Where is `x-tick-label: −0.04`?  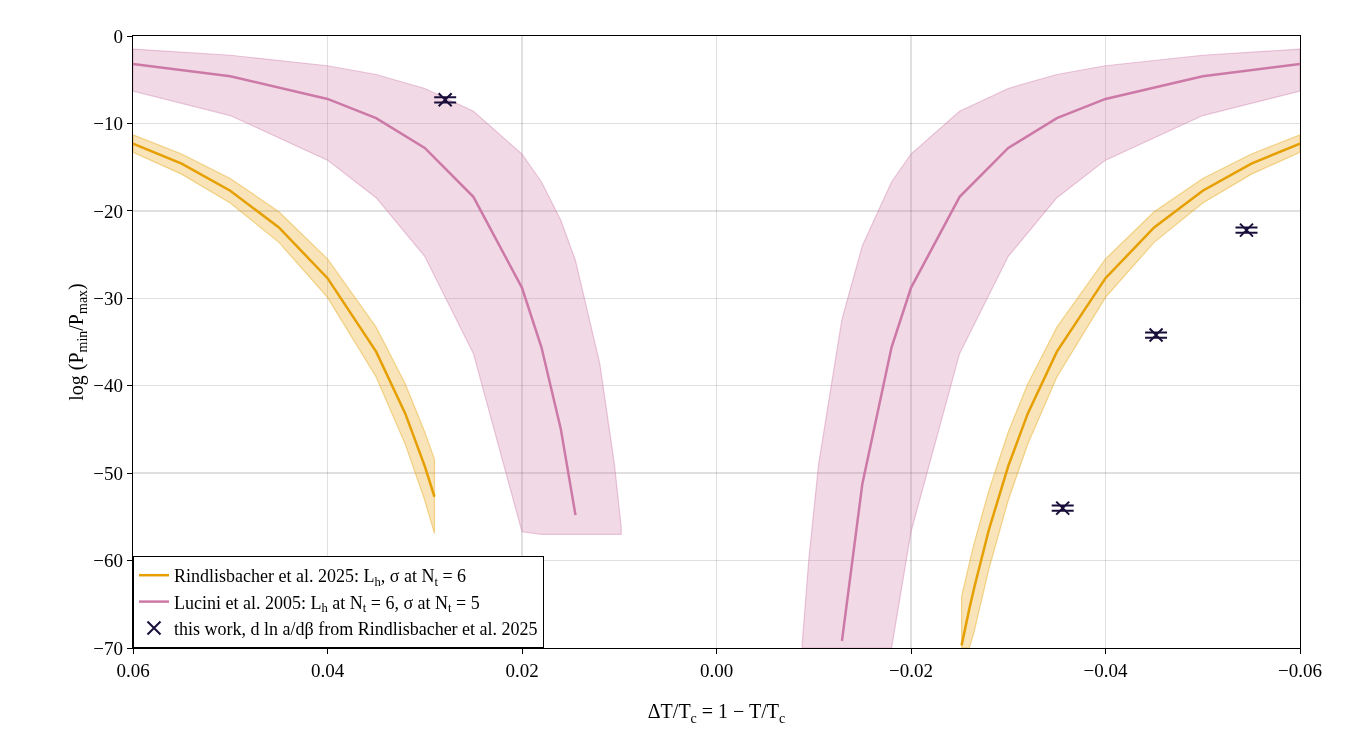
x-tick-label: −0.04 is located at coordinates (1105, 671).